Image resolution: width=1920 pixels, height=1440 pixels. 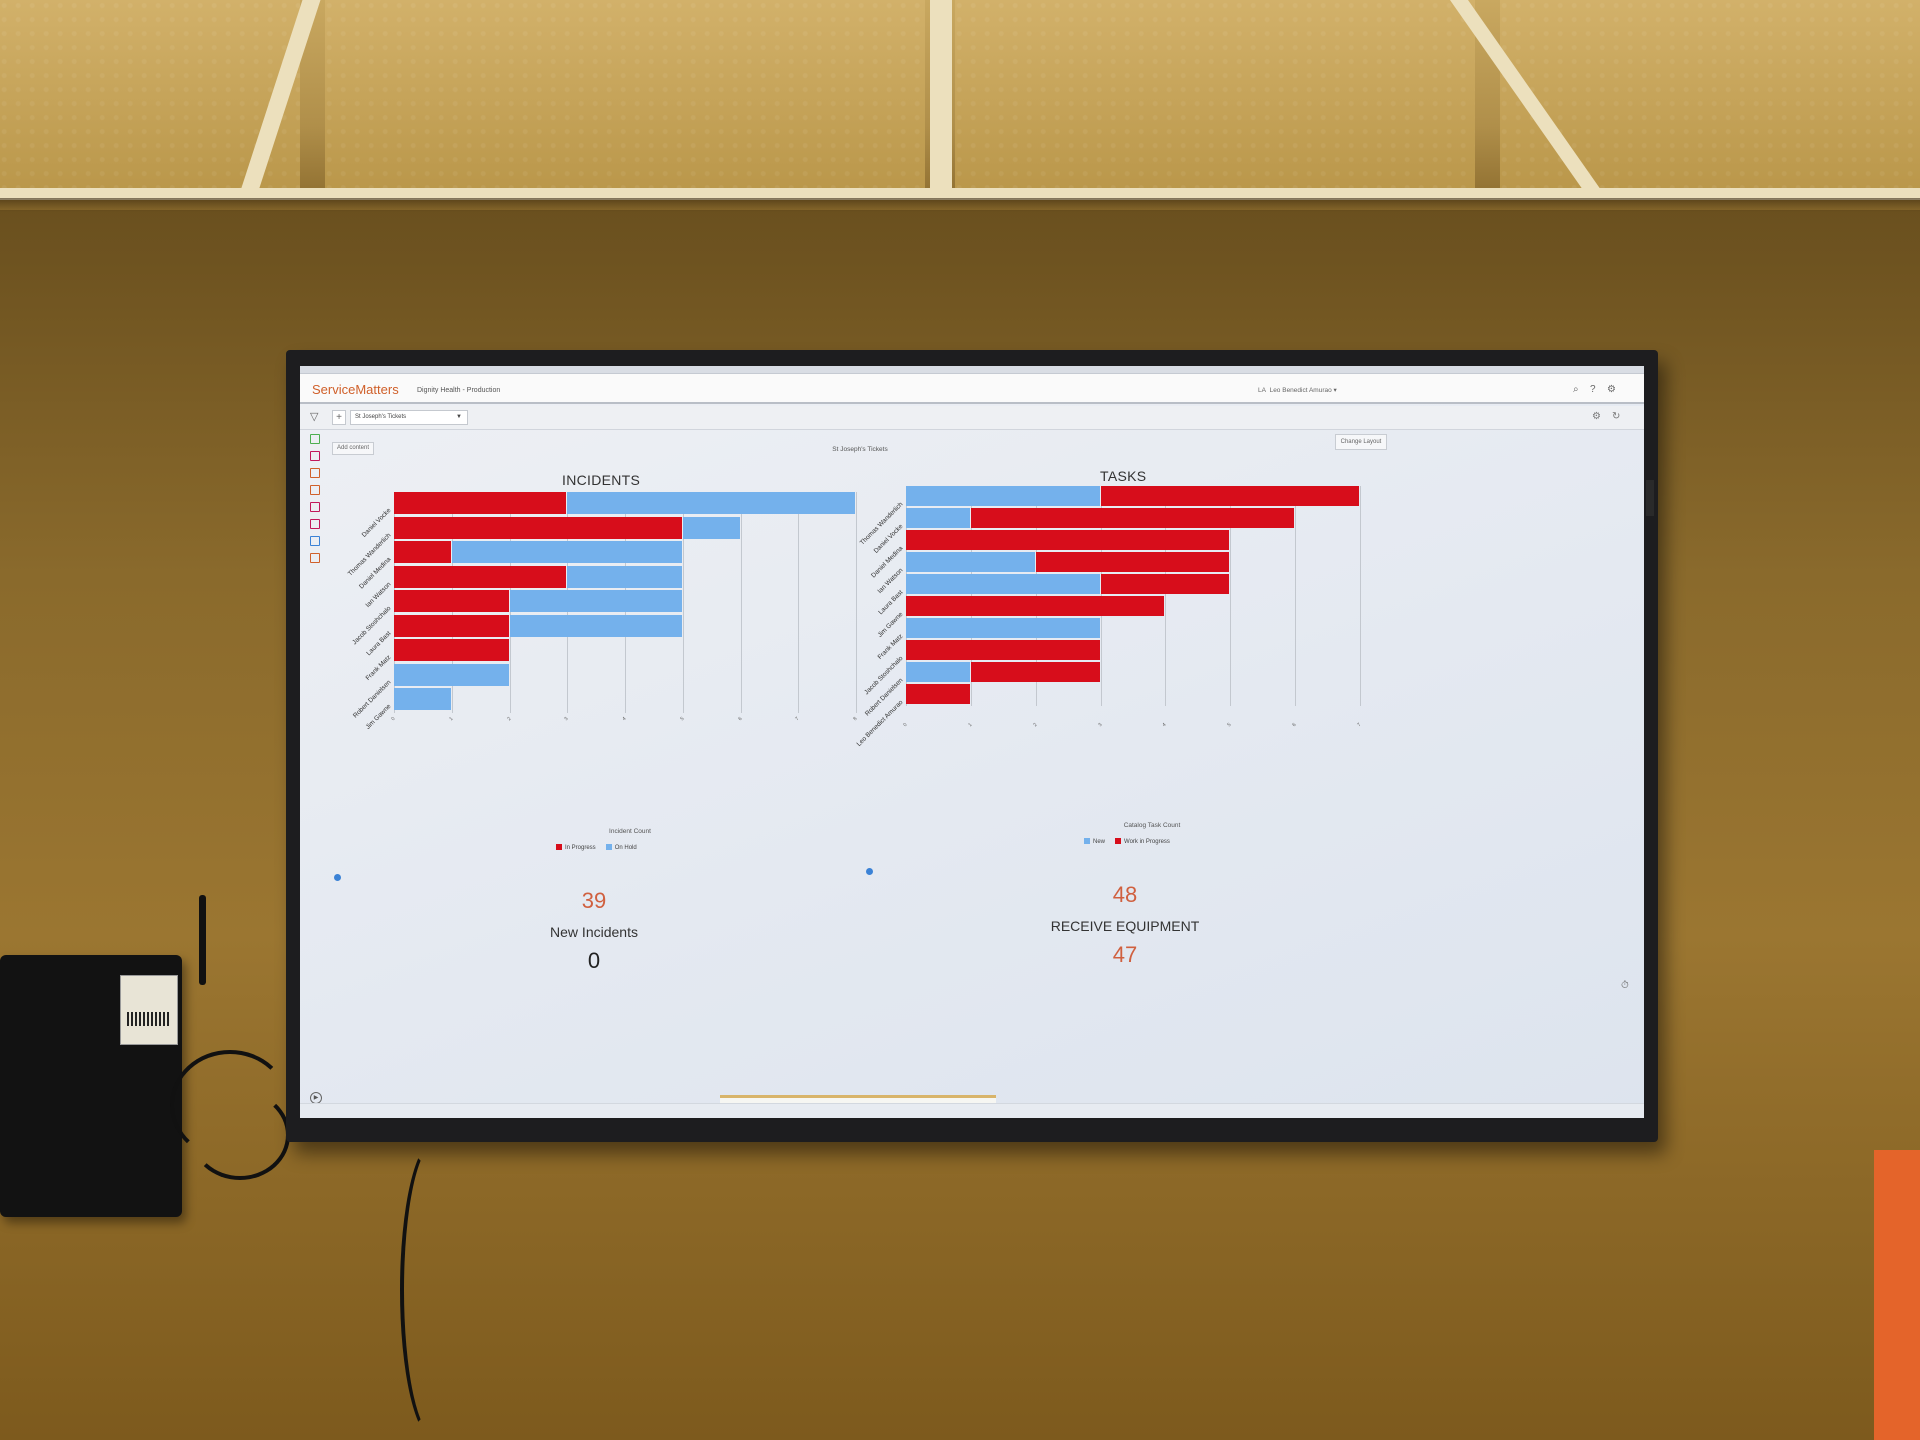 What do you see at coordinates (1593, 389) in the screenshot?
I see `help-icon: ?` at bounding box center [1593, 389].